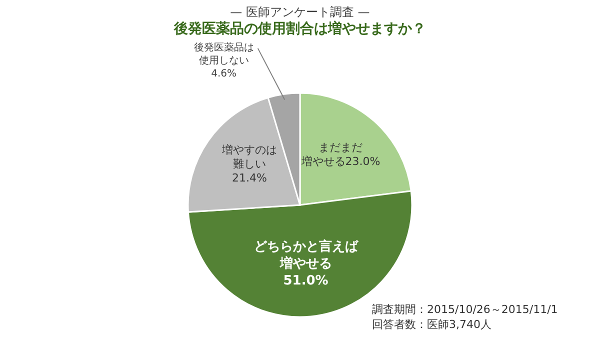  What do you see at coordinates (306, 255) in the screenshot?
I see `slice-label: どちらかと言えば増やせる` at bounding box center [306, 255].